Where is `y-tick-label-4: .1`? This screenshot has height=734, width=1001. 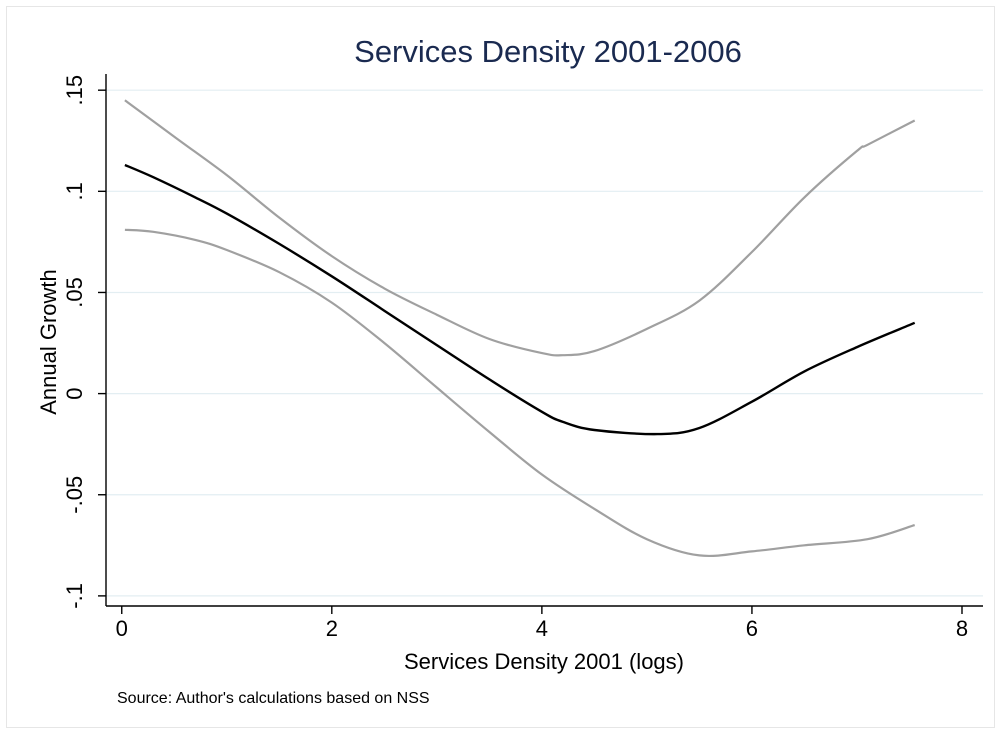
y-tick-label-4: .1 is located at coordinates (74, 191).